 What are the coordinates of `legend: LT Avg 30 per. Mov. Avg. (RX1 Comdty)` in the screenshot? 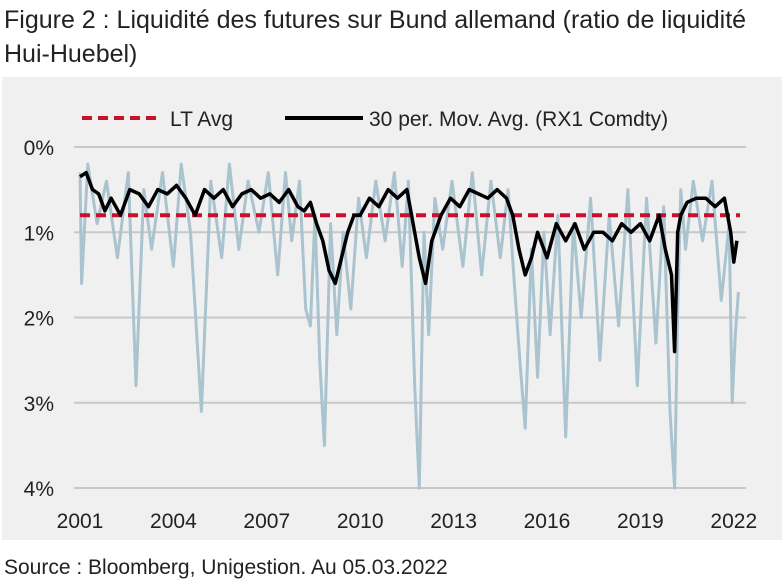 It's located at (375, 119).